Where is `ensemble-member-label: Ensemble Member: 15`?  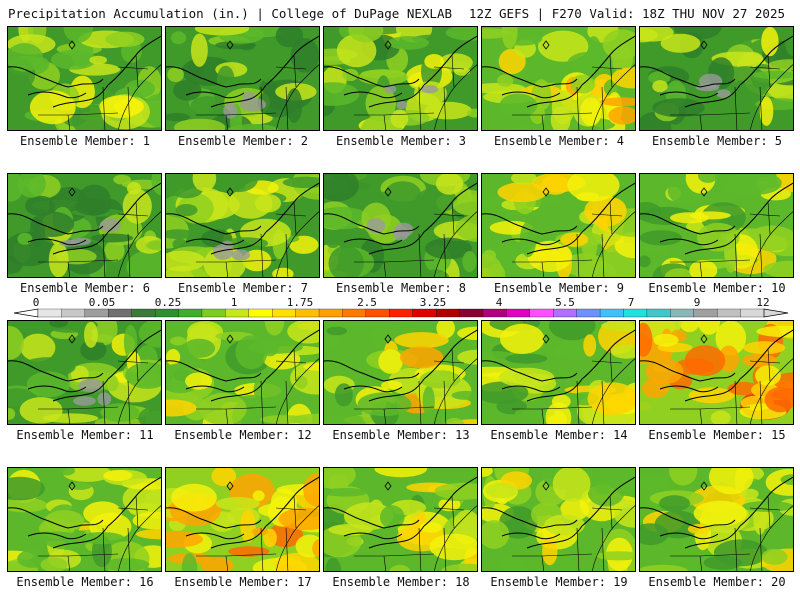 ensemble-member-label: Ensemble Member: 15 is located at coordinates (717, 435).